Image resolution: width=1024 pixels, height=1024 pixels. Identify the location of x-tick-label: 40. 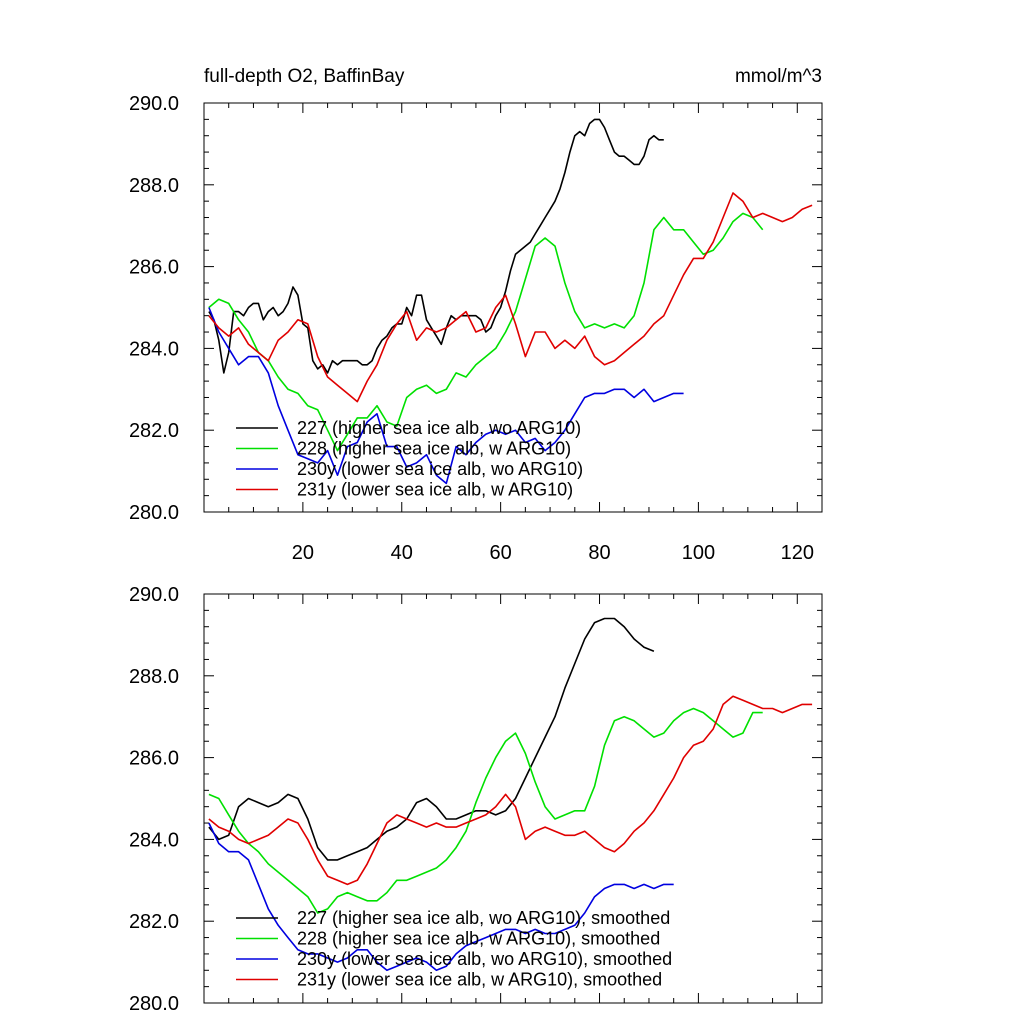
(402, 553).